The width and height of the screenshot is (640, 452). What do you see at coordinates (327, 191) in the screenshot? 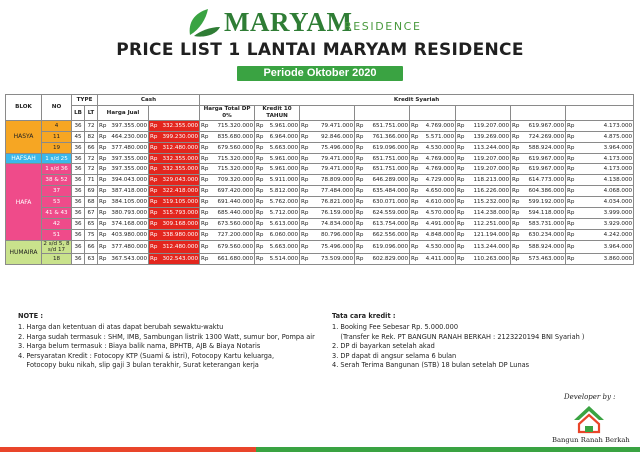
I see `dp20-cell: Rp 77.484.000` at bounding box center [327, 191].